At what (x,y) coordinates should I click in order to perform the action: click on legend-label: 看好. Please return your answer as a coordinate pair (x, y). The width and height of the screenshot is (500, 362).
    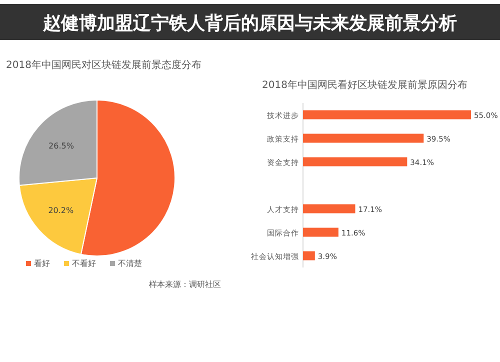
    Looking at the image, I should click on (42, 263).